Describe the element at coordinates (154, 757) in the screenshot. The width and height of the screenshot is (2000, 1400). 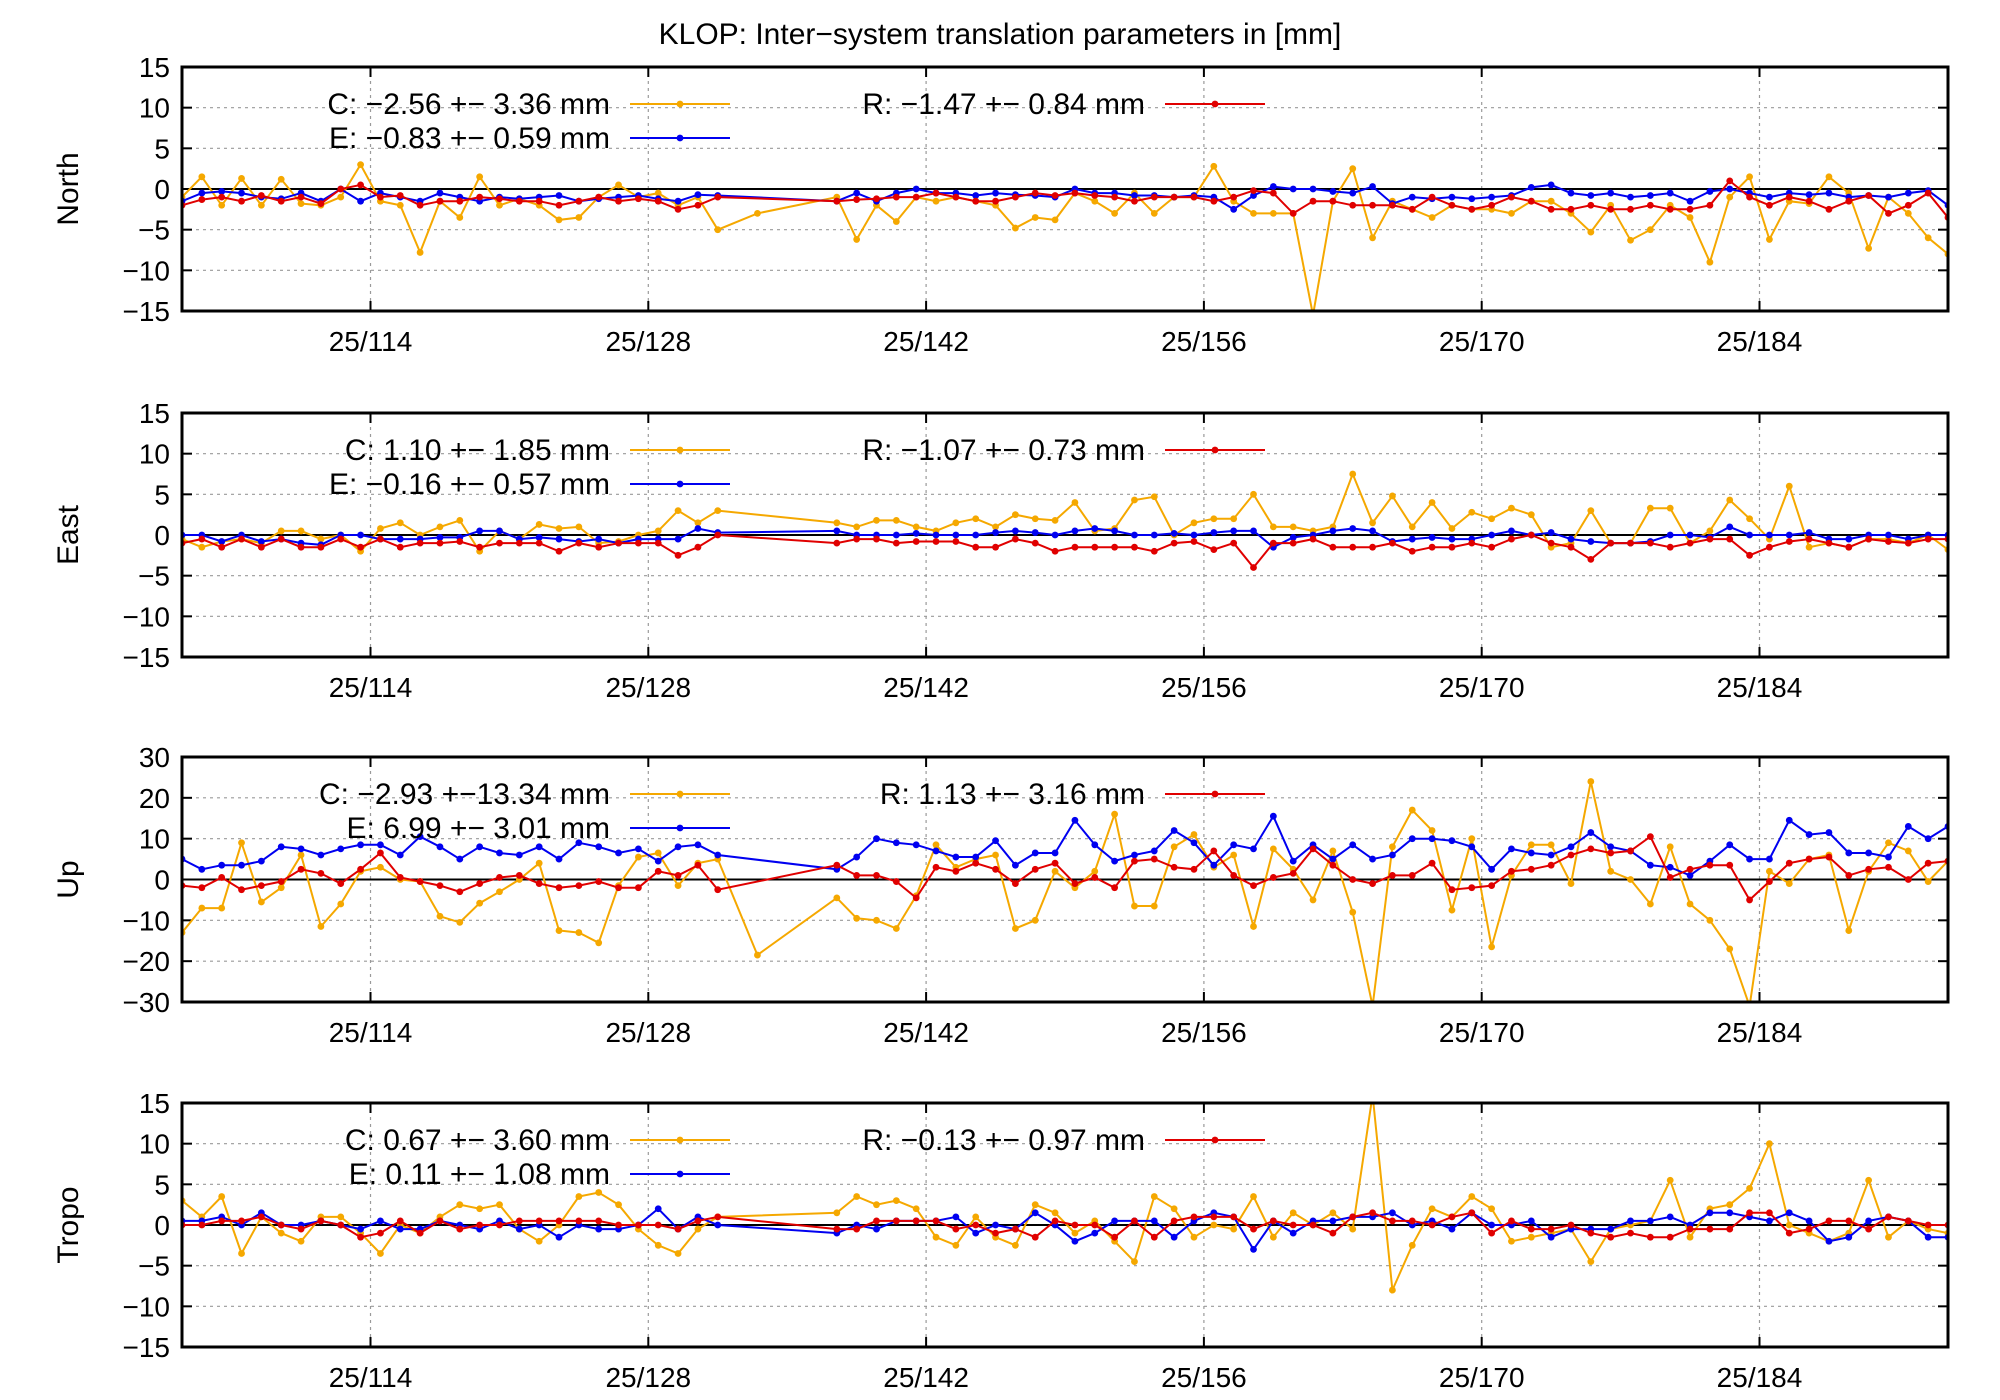
I see `y-tick-label: 30` at that location.